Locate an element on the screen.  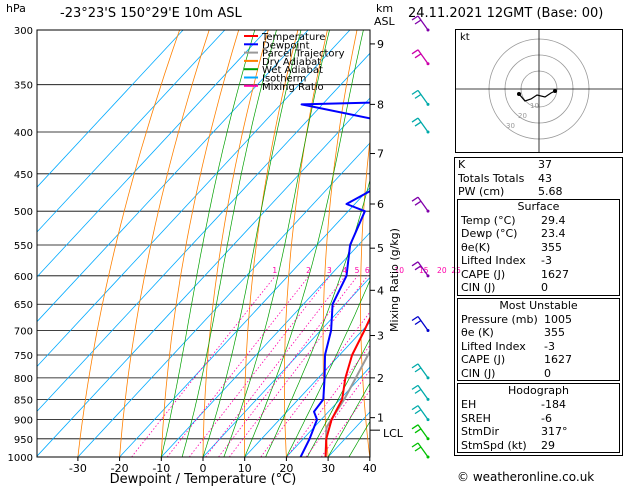
hpa-unit-label: hPa is located at coordinates (16, 8).